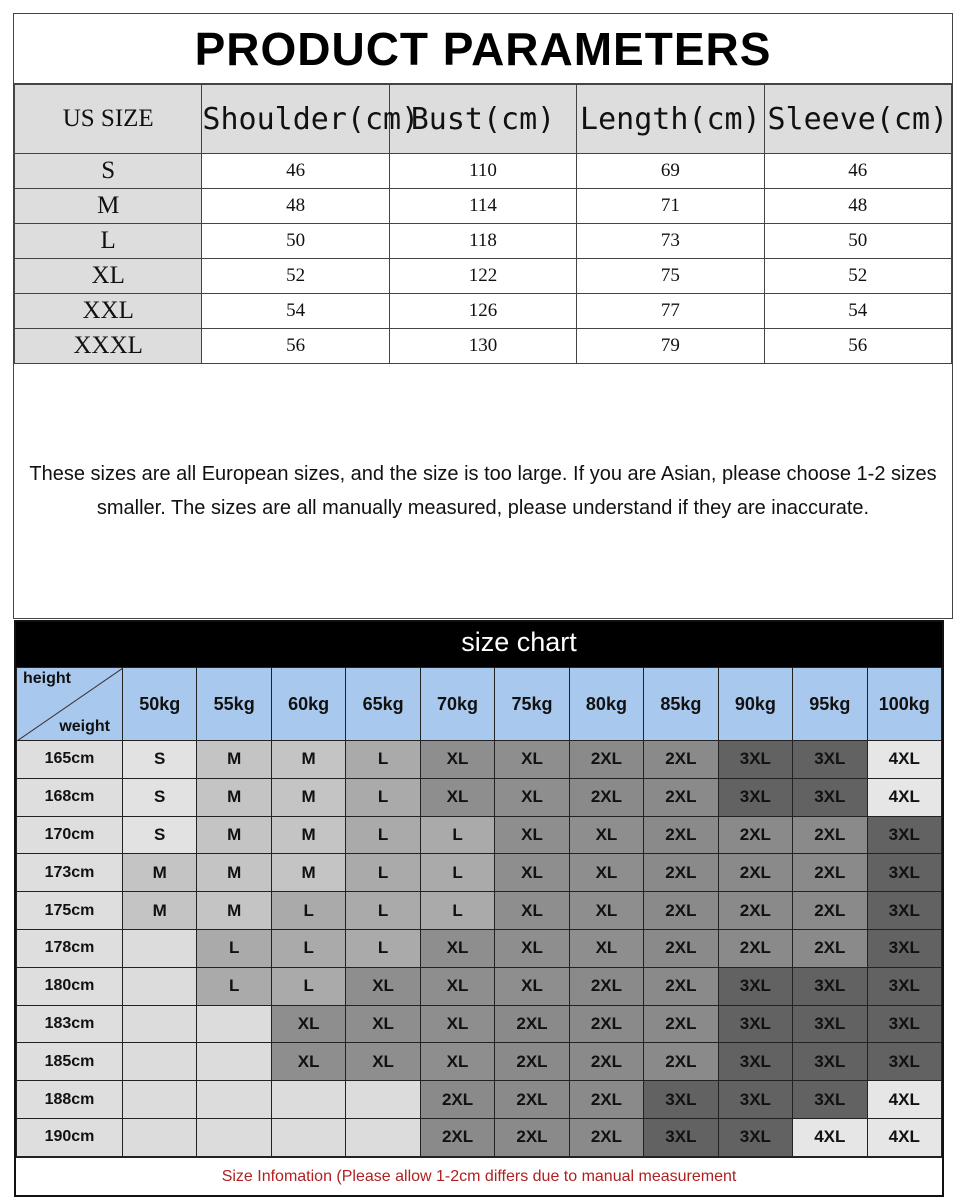  What do you see at coordinates (108, 119) in the screenshot?
I see `column-header: US SIZE` at bounding box center [108, 119].